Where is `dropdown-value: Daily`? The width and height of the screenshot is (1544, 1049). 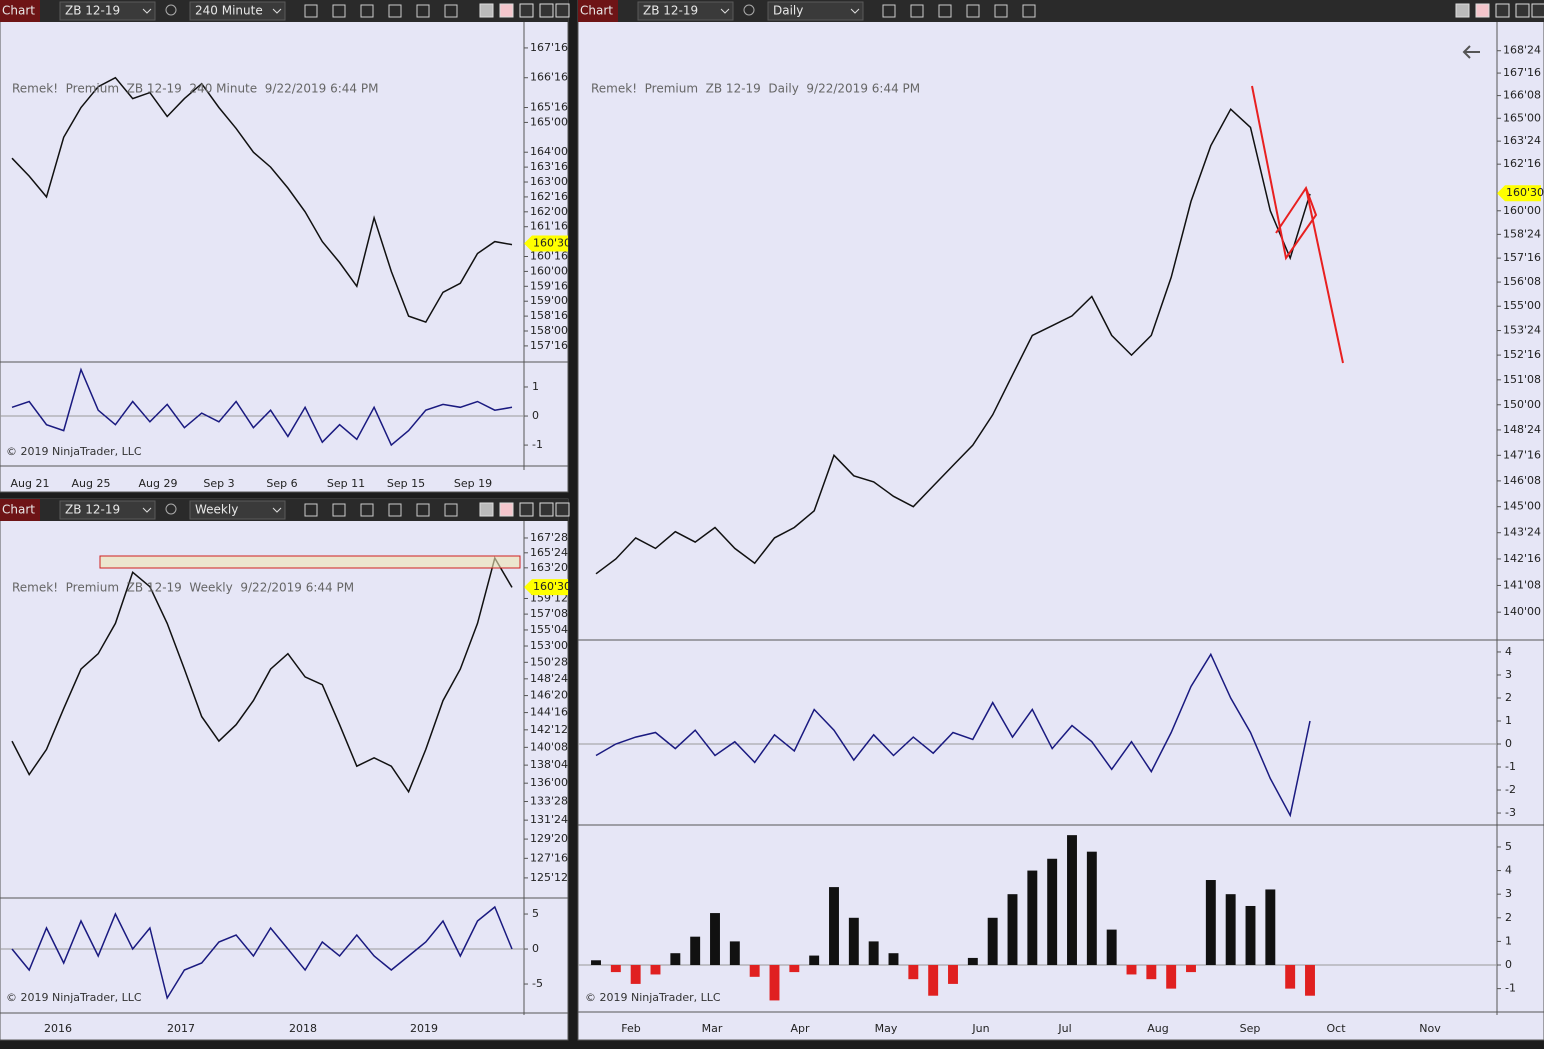
dropdown-value: Daily is located at coordinates (788, 11).